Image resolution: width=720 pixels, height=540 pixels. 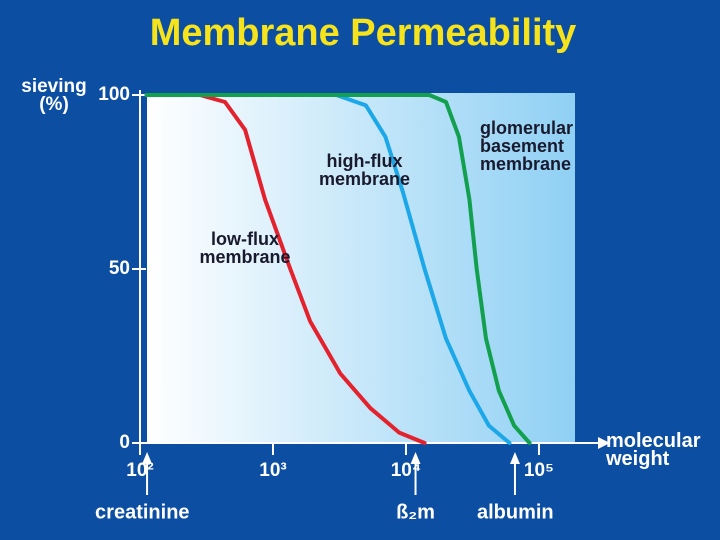 I want to click on x-axis-title: molecular weight, so click(x=653, y=450).